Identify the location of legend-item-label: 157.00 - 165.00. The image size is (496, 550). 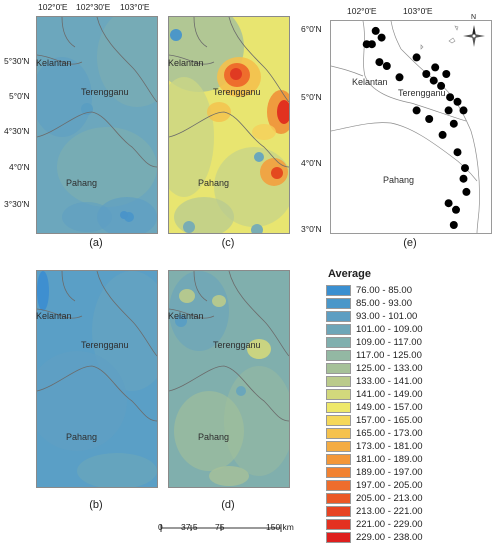
(389, 420).